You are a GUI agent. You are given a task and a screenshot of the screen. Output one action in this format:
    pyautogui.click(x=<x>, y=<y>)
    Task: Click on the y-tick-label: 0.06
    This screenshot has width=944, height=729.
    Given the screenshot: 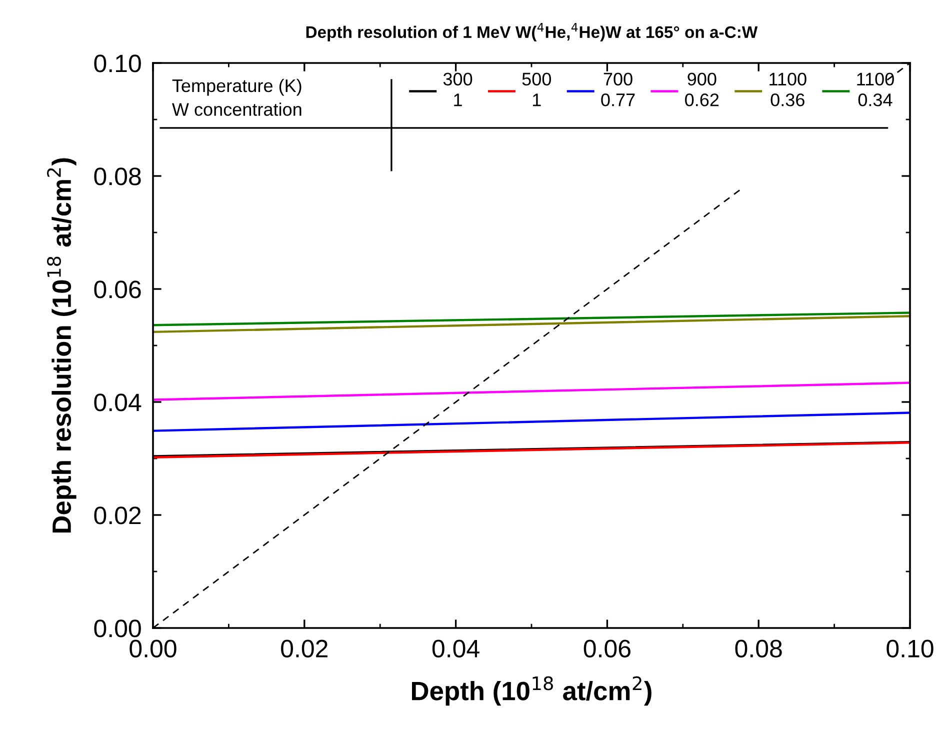 What is the action you would take?
    pyautogui.click(x=117, y=289)
    